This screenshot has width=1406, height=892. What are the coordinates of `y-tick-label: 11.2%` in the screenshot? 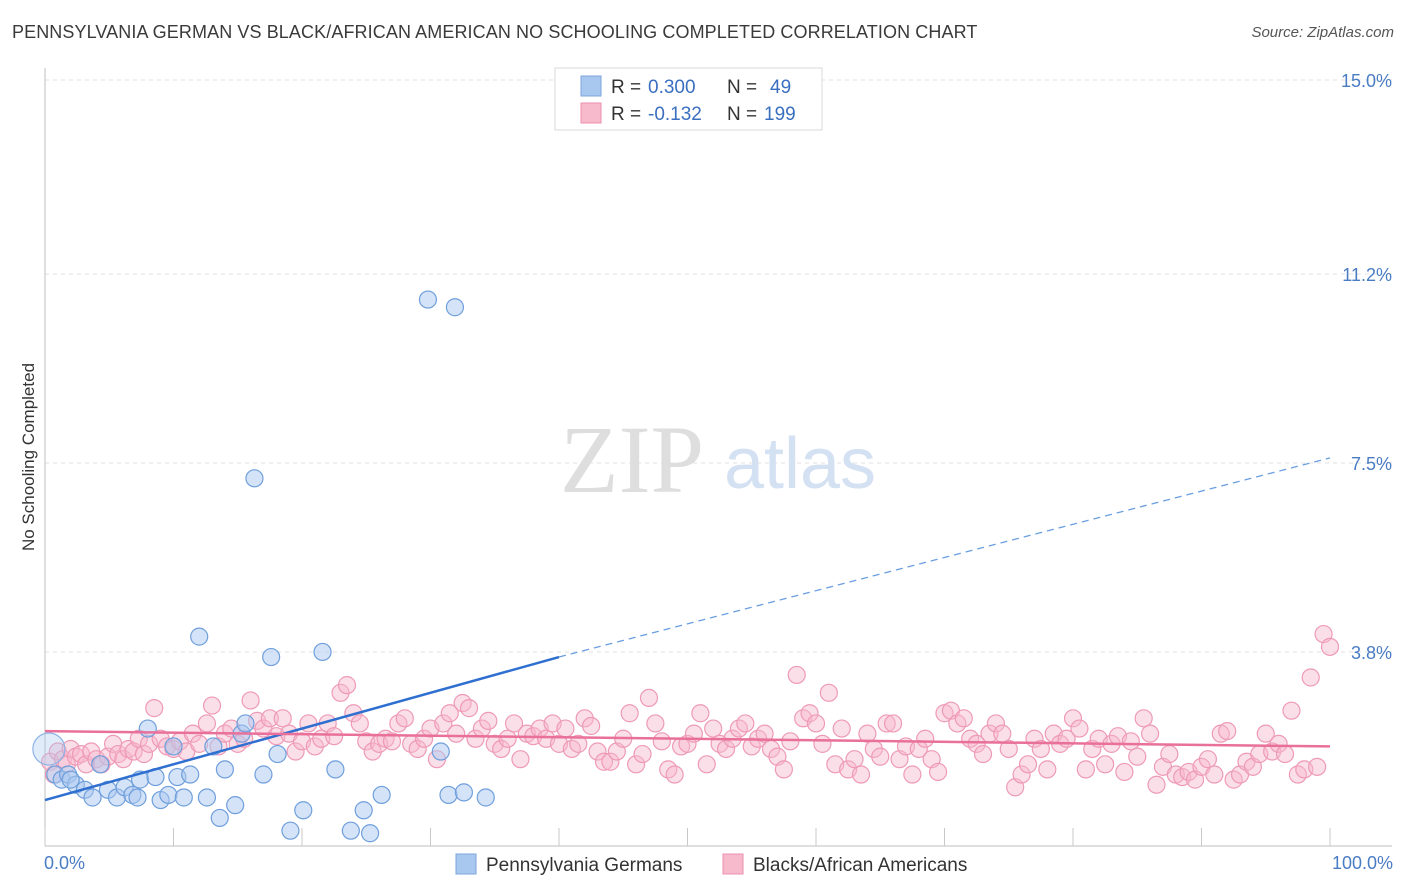 It's located at (1367, 275).